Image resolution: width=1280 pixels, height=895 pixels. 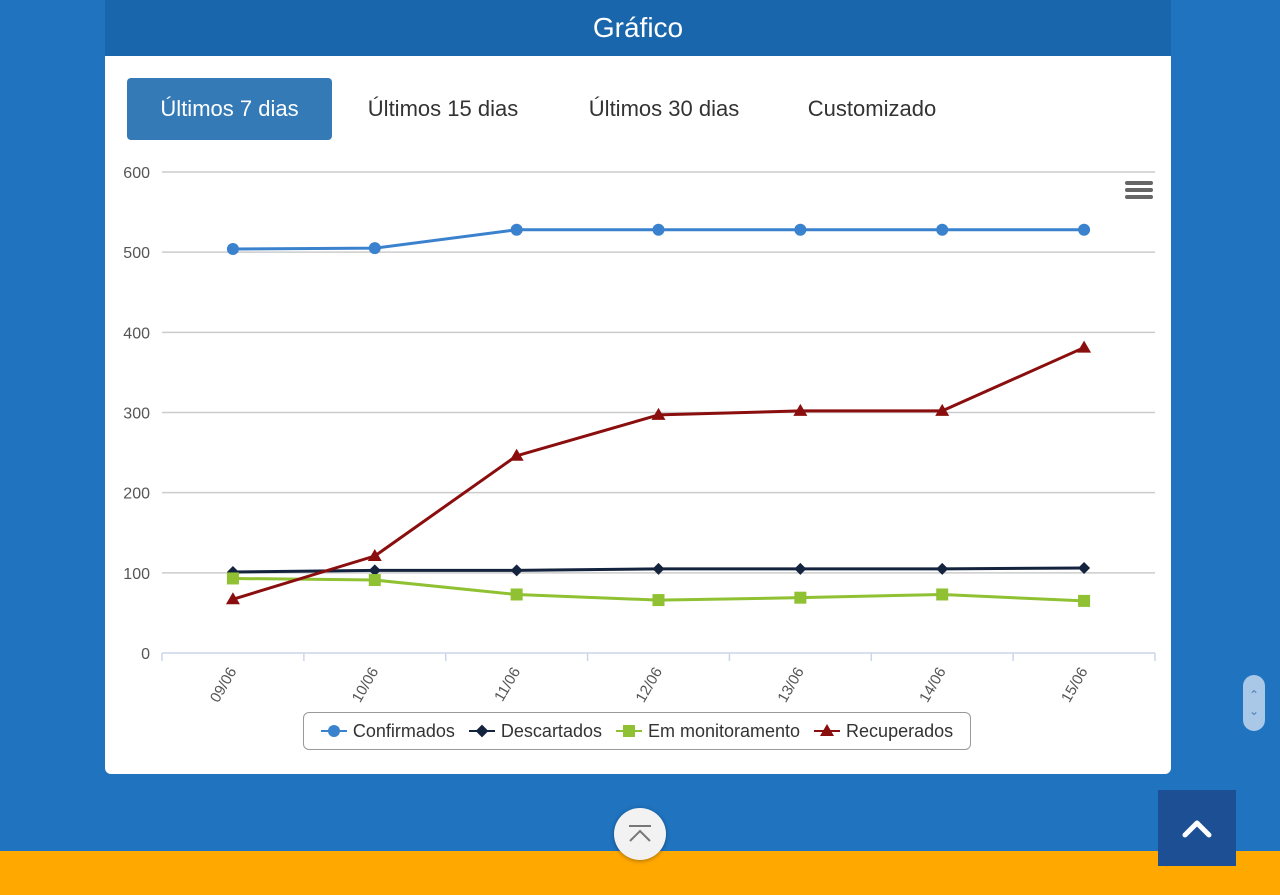 I want to click on legend-label: Recuperados, so click(x=900, y=730).